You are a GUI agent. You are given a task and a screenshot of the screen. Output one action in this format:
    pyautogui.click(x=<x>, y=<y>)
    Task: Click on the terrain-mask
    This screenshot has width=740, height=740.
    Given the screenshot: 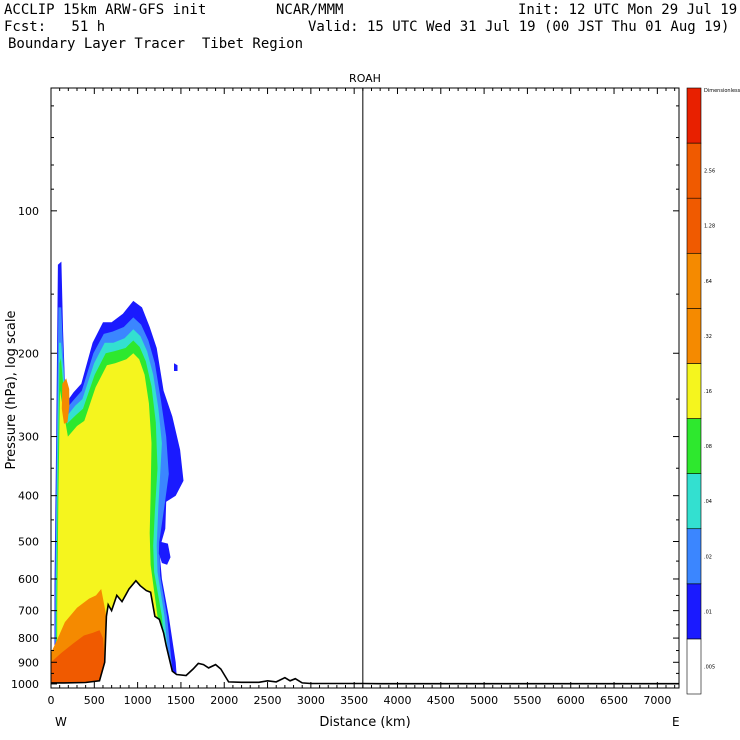 What is the action you would take?
    pyautogui.click(x=365, y=634)
    